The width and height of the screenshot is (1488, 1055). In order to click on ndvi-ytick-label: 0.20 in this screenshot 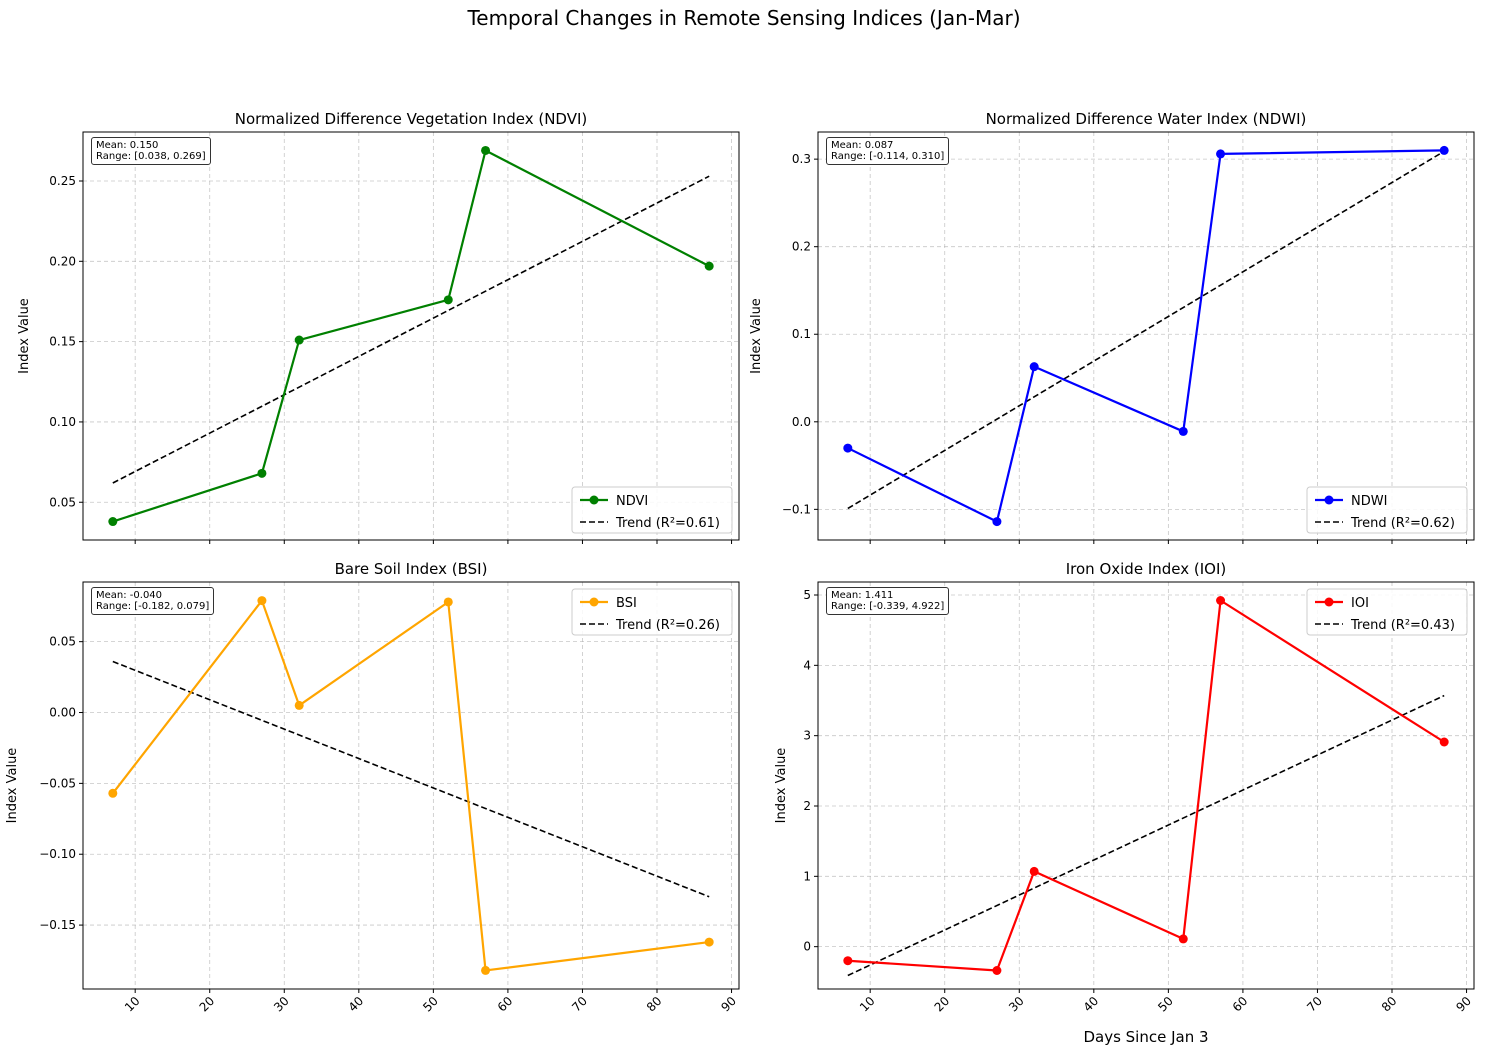, I will do `click(62, 261)`.